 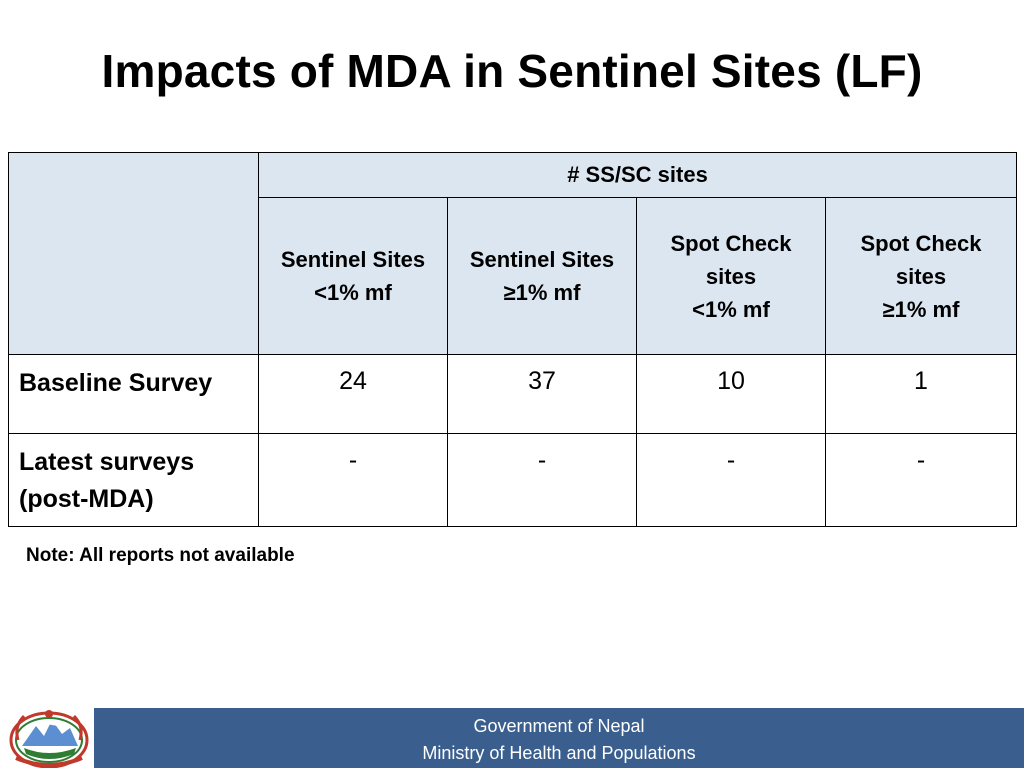 I want to click on table-row: Latest surveys (post-MDA) - - - -, so click(x=513, y=480).